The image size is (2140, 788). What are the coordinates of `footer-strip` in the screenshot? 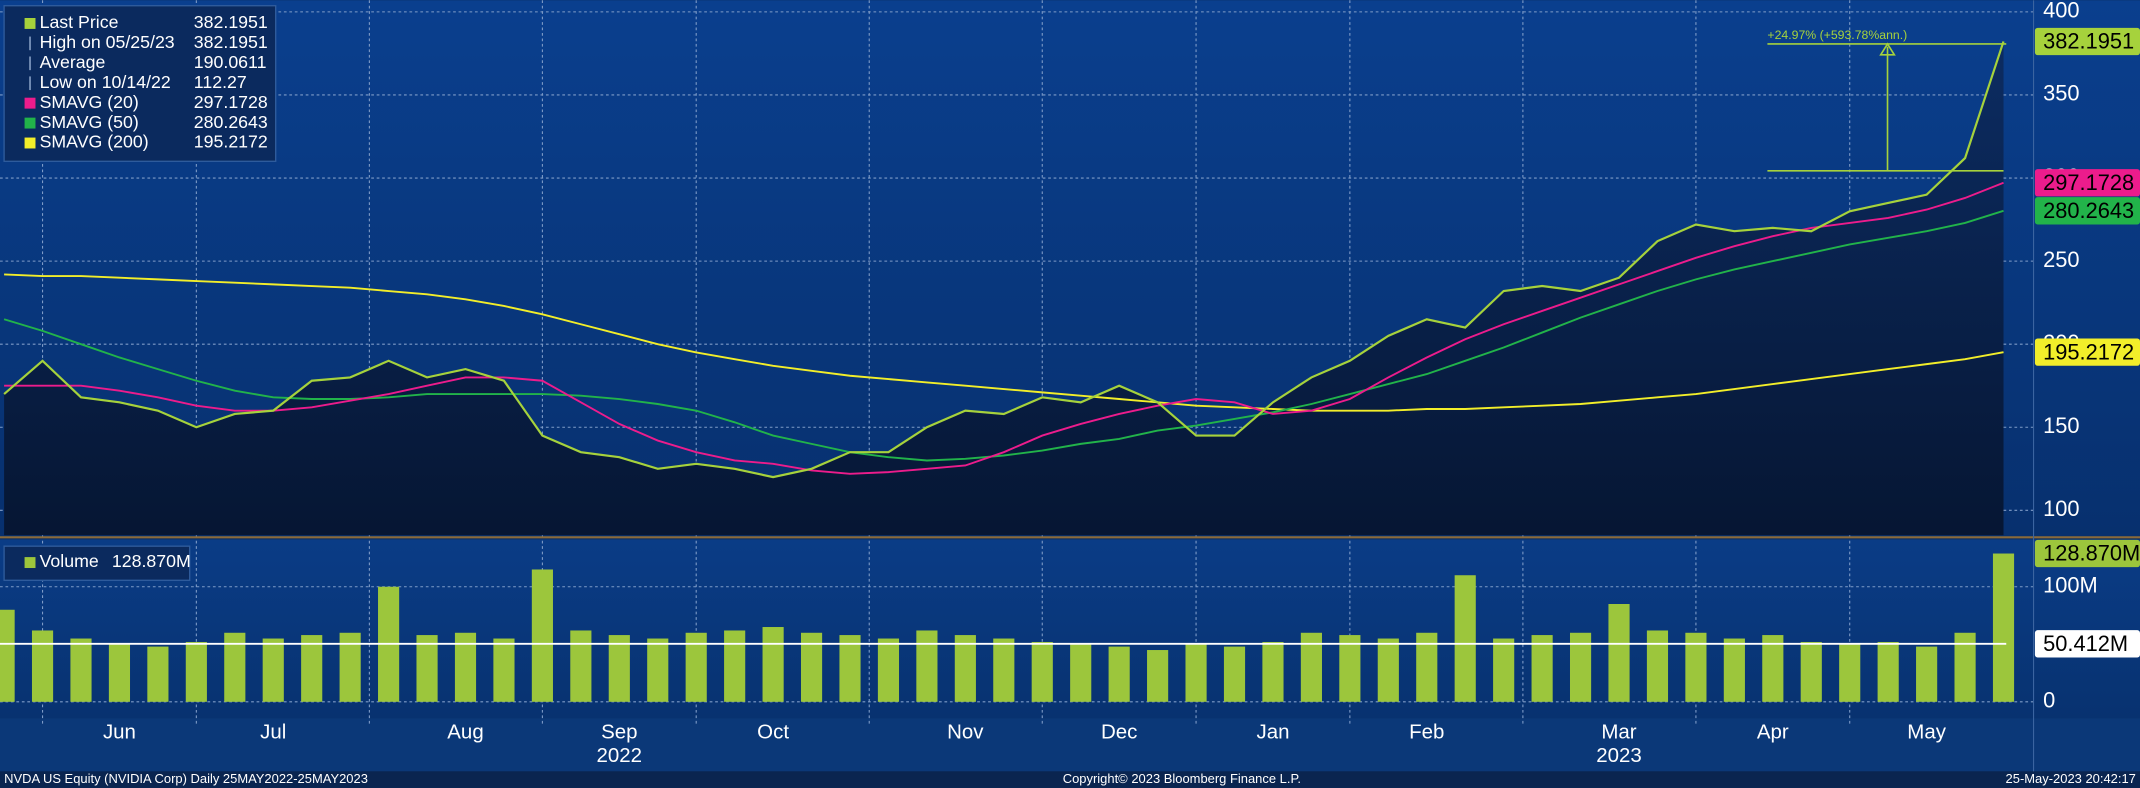 It's located at (1070, 779).